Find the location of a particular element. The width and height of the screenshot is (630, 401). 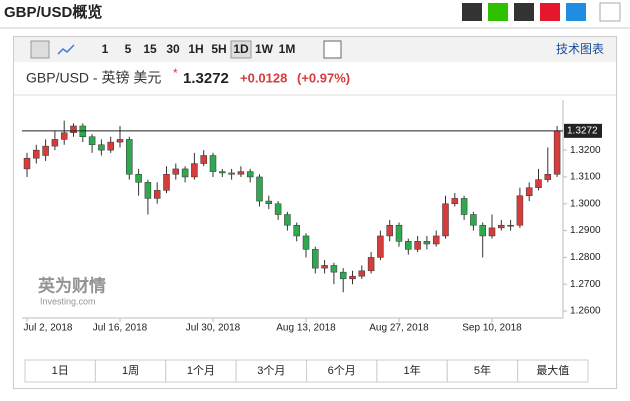

watermark-brand: 英为财情 is located at coordinates (72, 285).